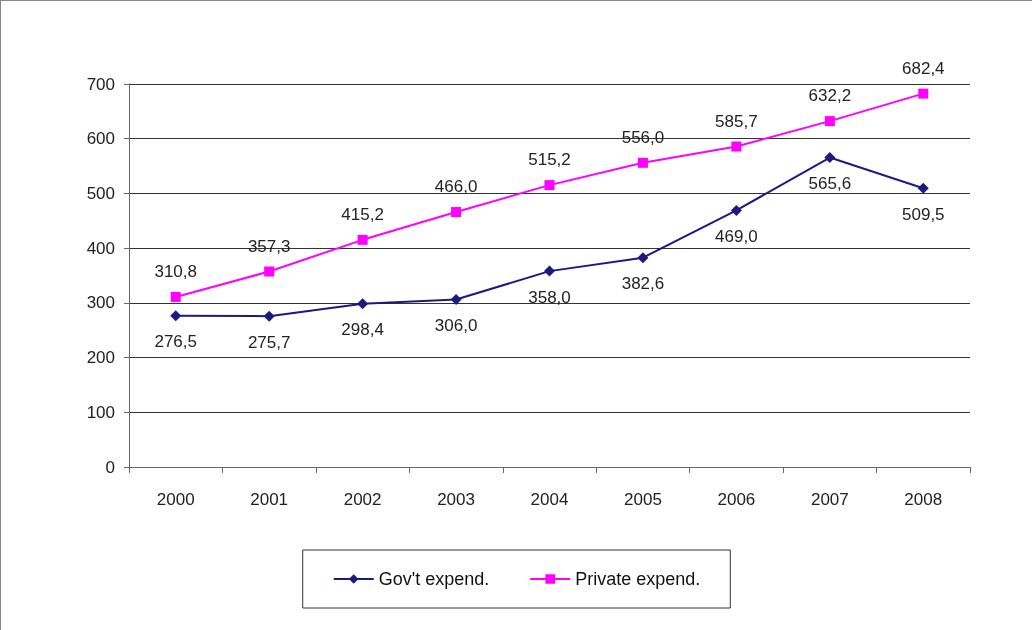 This screenshot has height=630, width=1032. I want to click on y-tick-label: 700, so click(100, 84).